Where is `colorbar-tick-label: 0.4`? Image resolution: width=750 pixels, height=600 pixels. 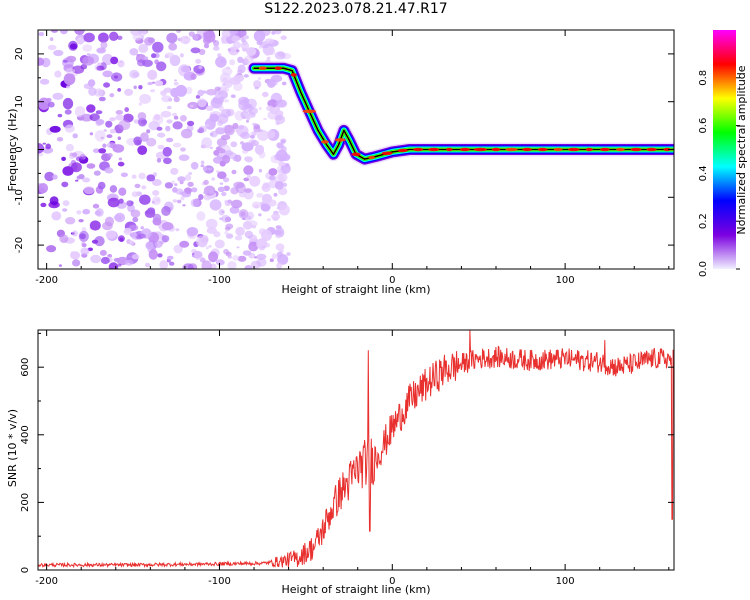 colorbar-tick-label: 0.4 is located at coordinates (703, 173).